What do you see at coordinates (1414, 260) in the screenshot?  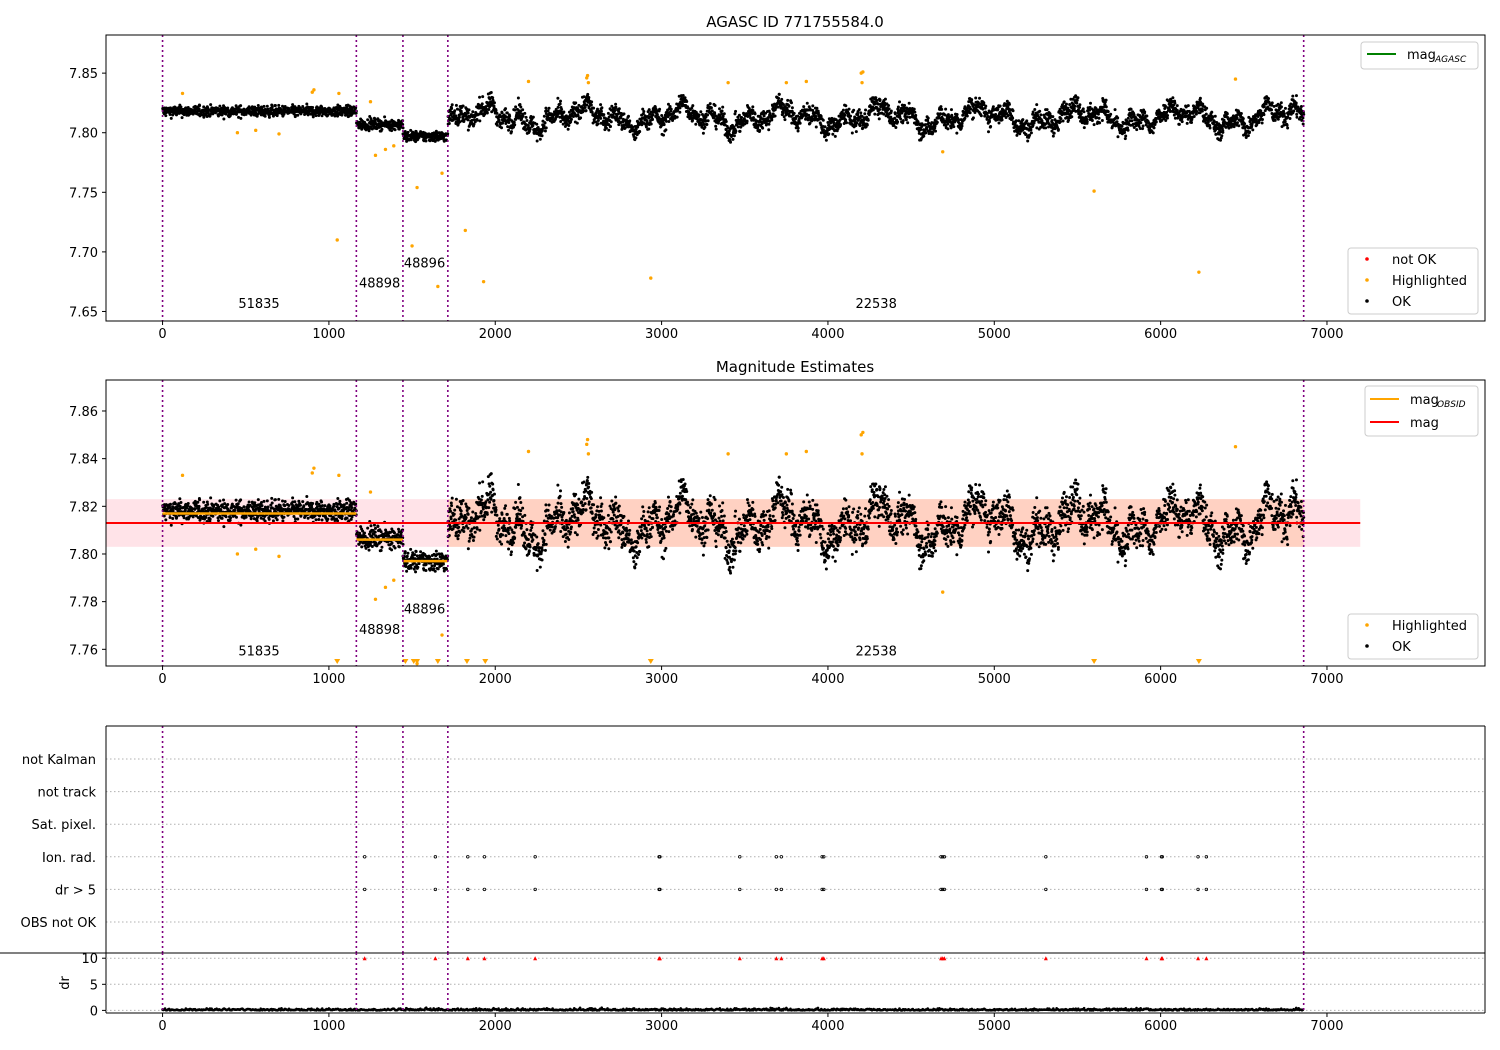 I see `legend-status-label: not OK` at bounding box center [1414, 260].